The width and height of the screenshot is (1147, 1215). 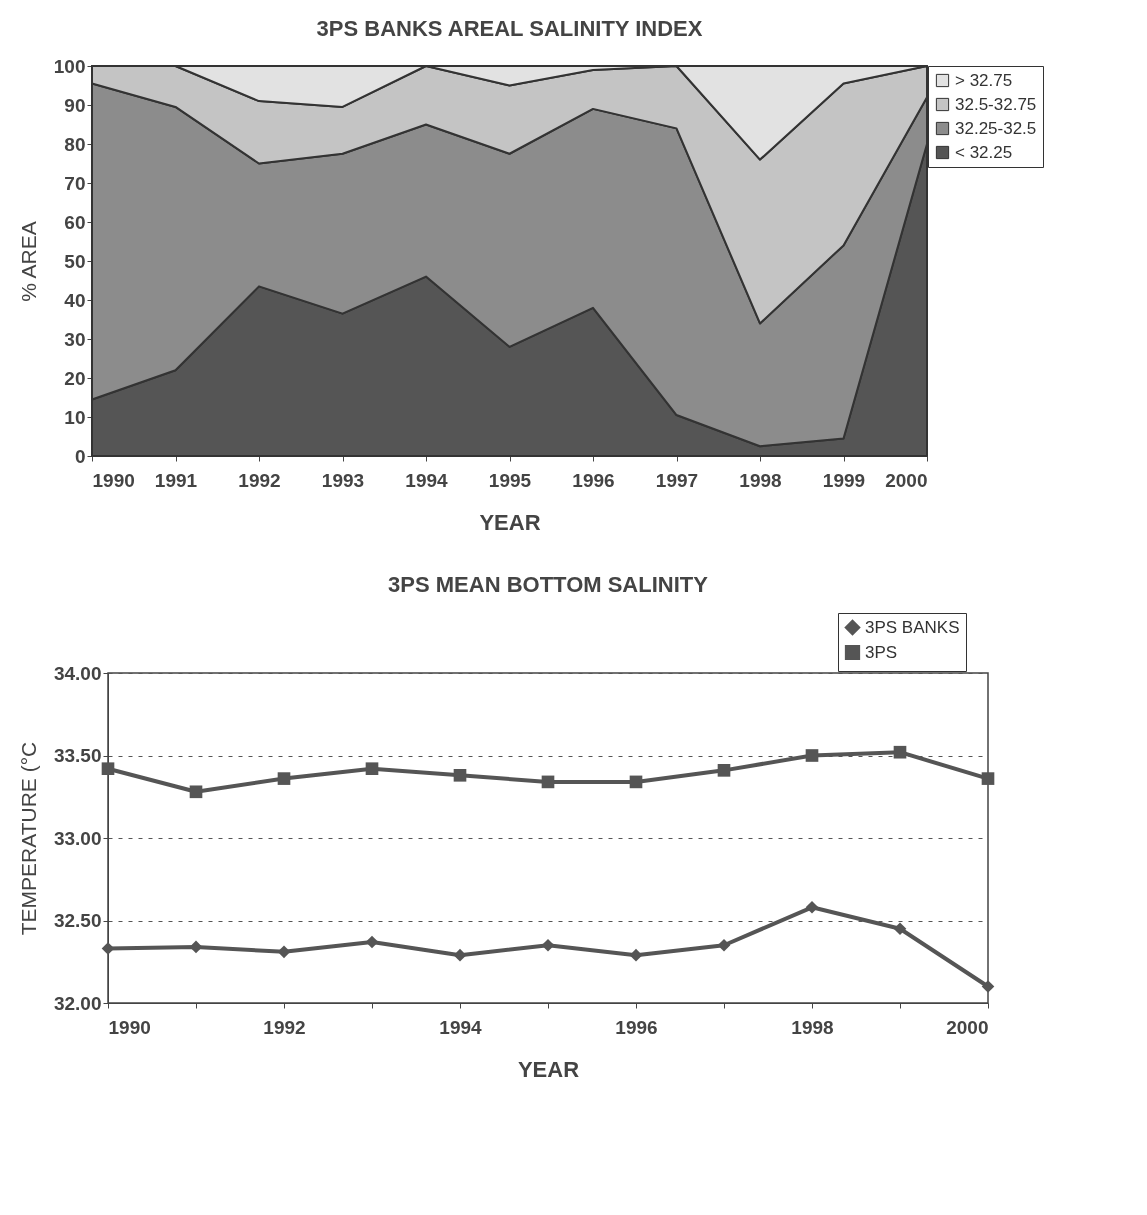 I want to click on y-tick-label: 50, so click(x=75, y=261).